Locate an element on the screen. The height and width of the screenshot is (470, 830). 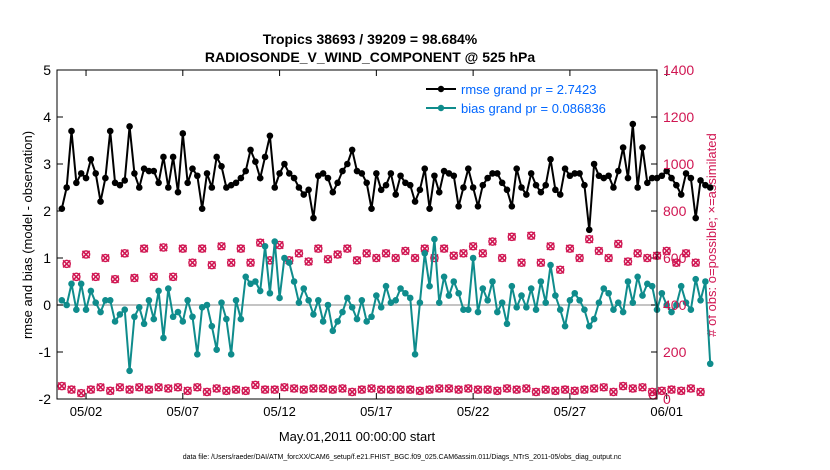
y-left-tick-label: 5 is located at coordinates (47, 70).